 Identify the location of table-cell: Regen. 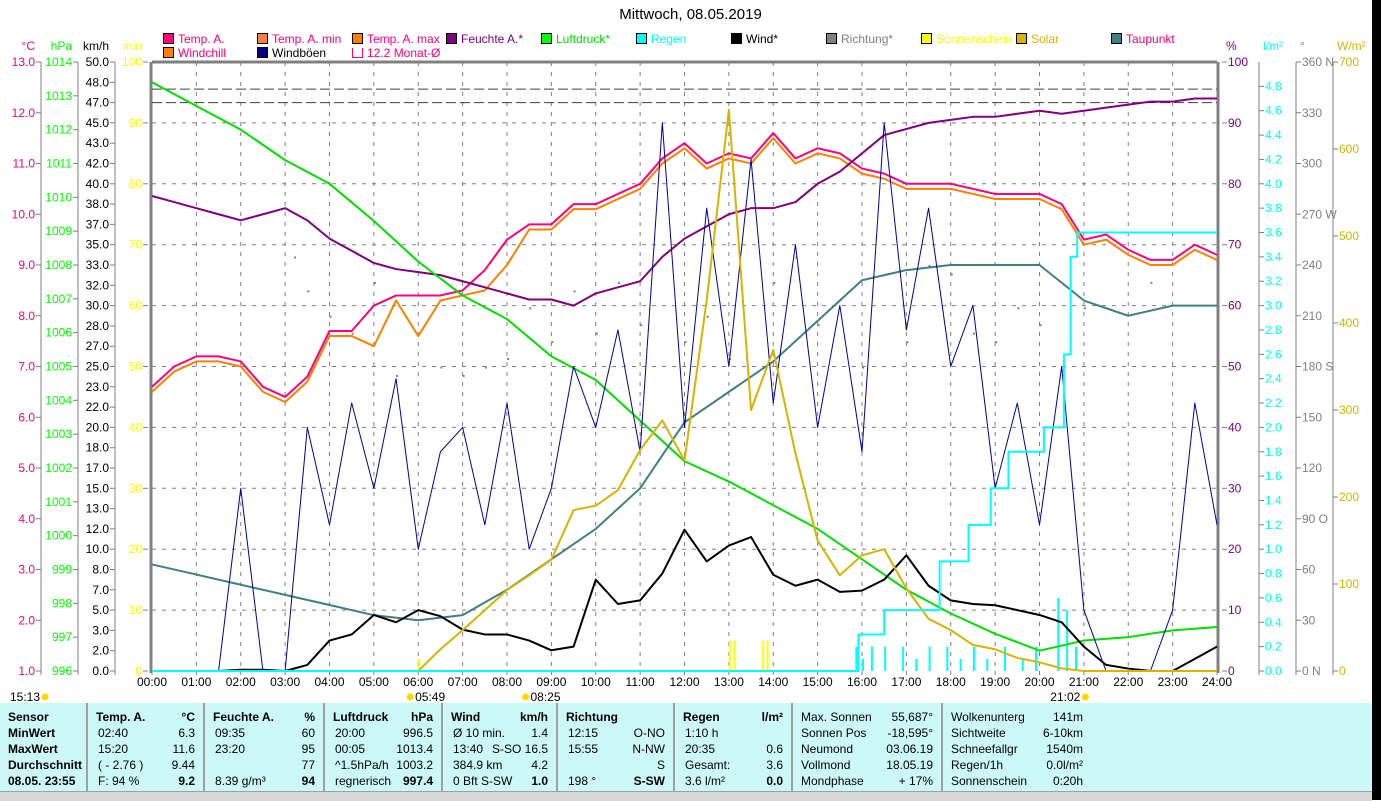
(701, 717).